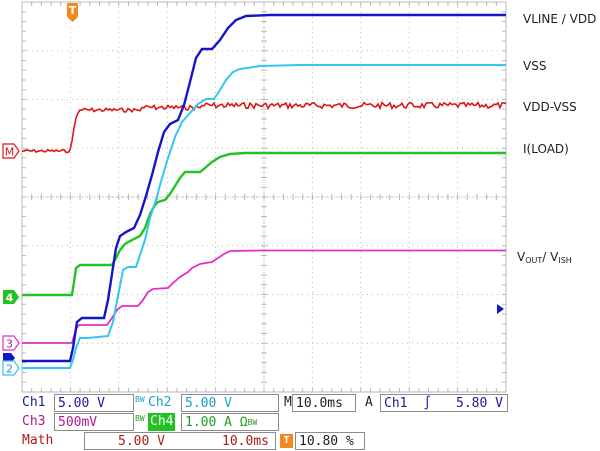 Image resolution: width=600 pixels, height=451 pixels. I want to click on ch2-ref-marker: 2, so click(11, 368).